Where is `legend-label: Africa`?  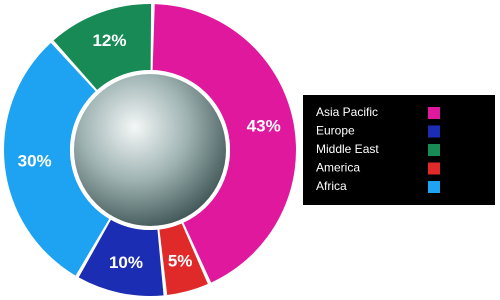 legend-label: Africa is located at coordinates (331, 186).